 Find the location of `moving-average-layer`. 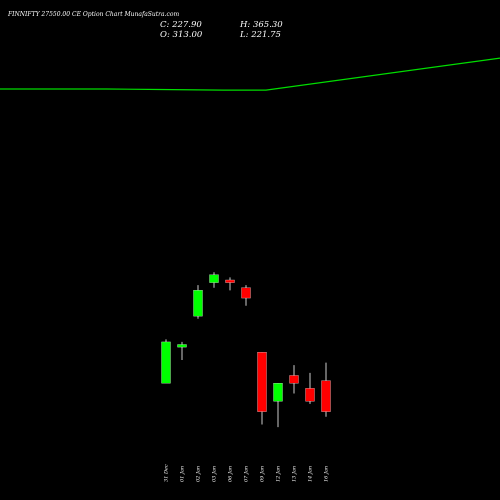

moving-average-layer is located at coordinates (250, 74).